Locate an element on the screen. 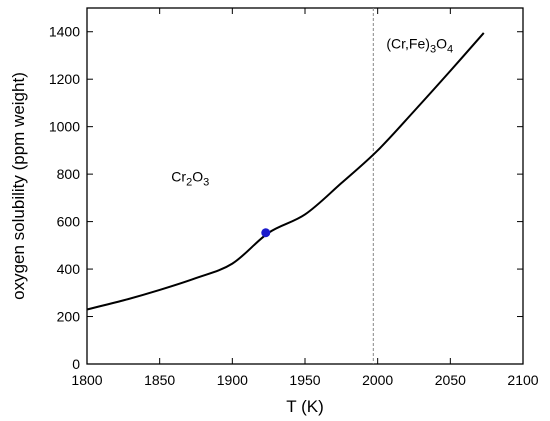 The image size is (550, 421). y-tick-label: 200 is located at coordinates (69, 317).